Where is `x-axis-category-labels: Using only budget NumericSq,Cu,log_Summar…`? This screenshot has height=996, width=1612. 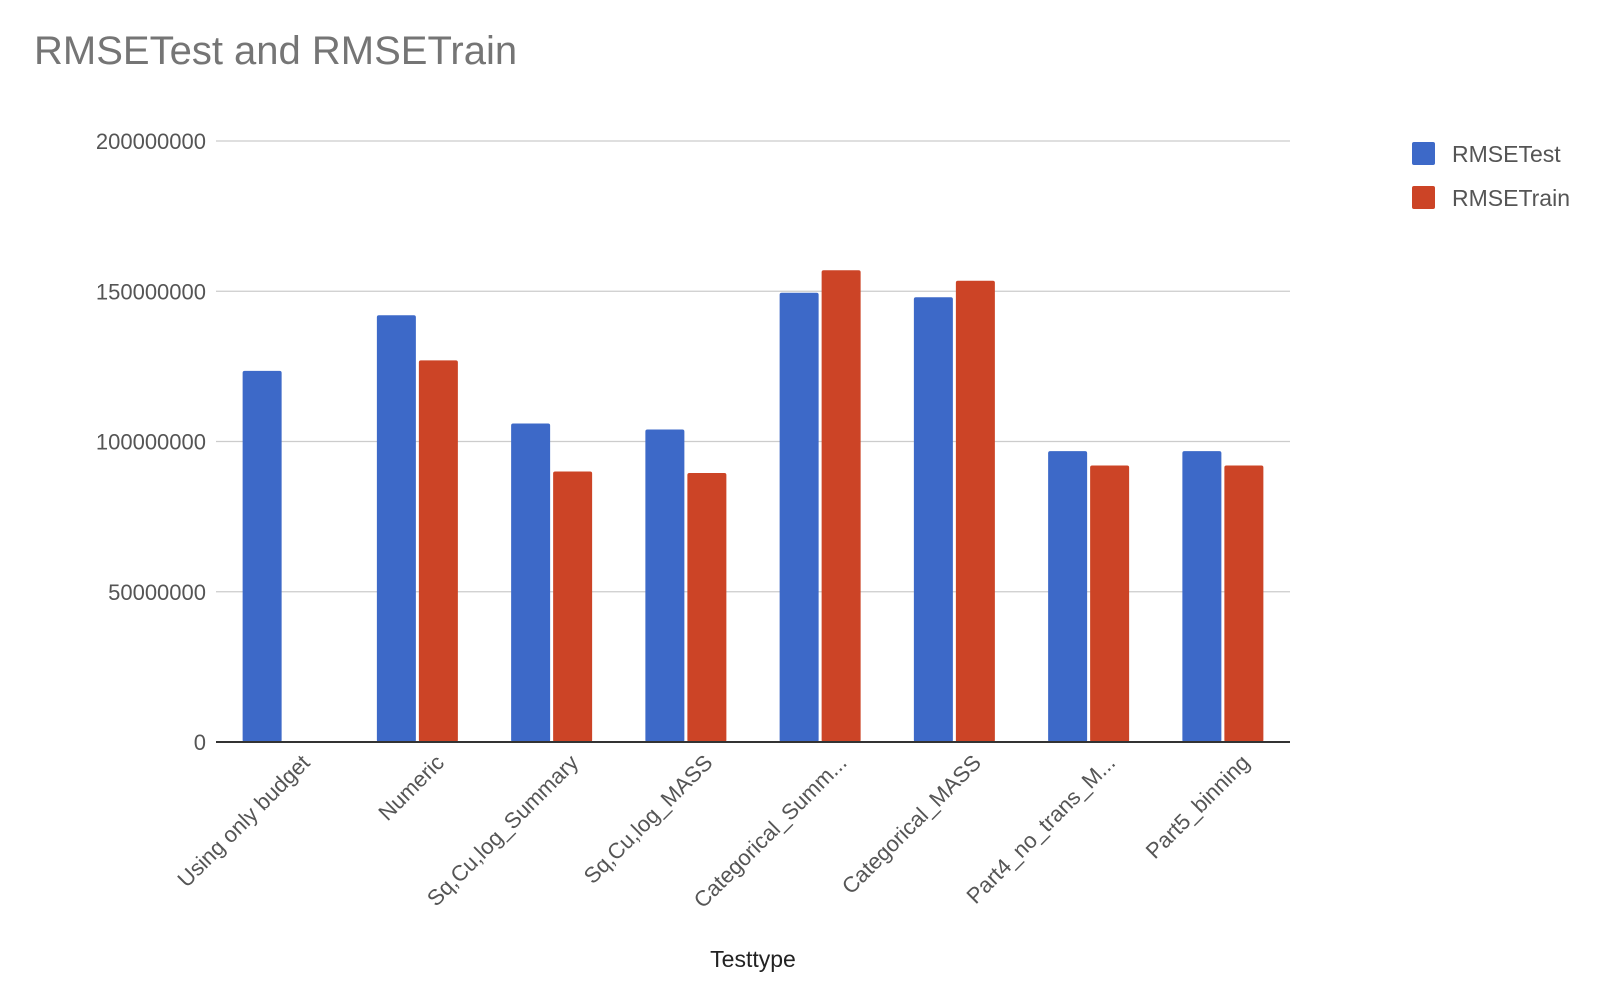 x-axis-category-labels: Using only budget NumericSq,Cu,log_Summar… is located at coordinates (713, 831).